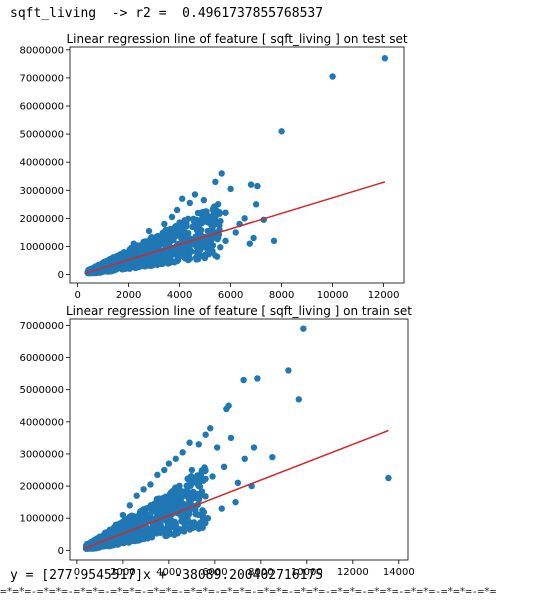 The height and width of the screenshot is (600, 539). What do you see at coordinates (41, 50) in the screenshot?
I see `y-tick-label: 8000000` at bounding box center [41, 50].